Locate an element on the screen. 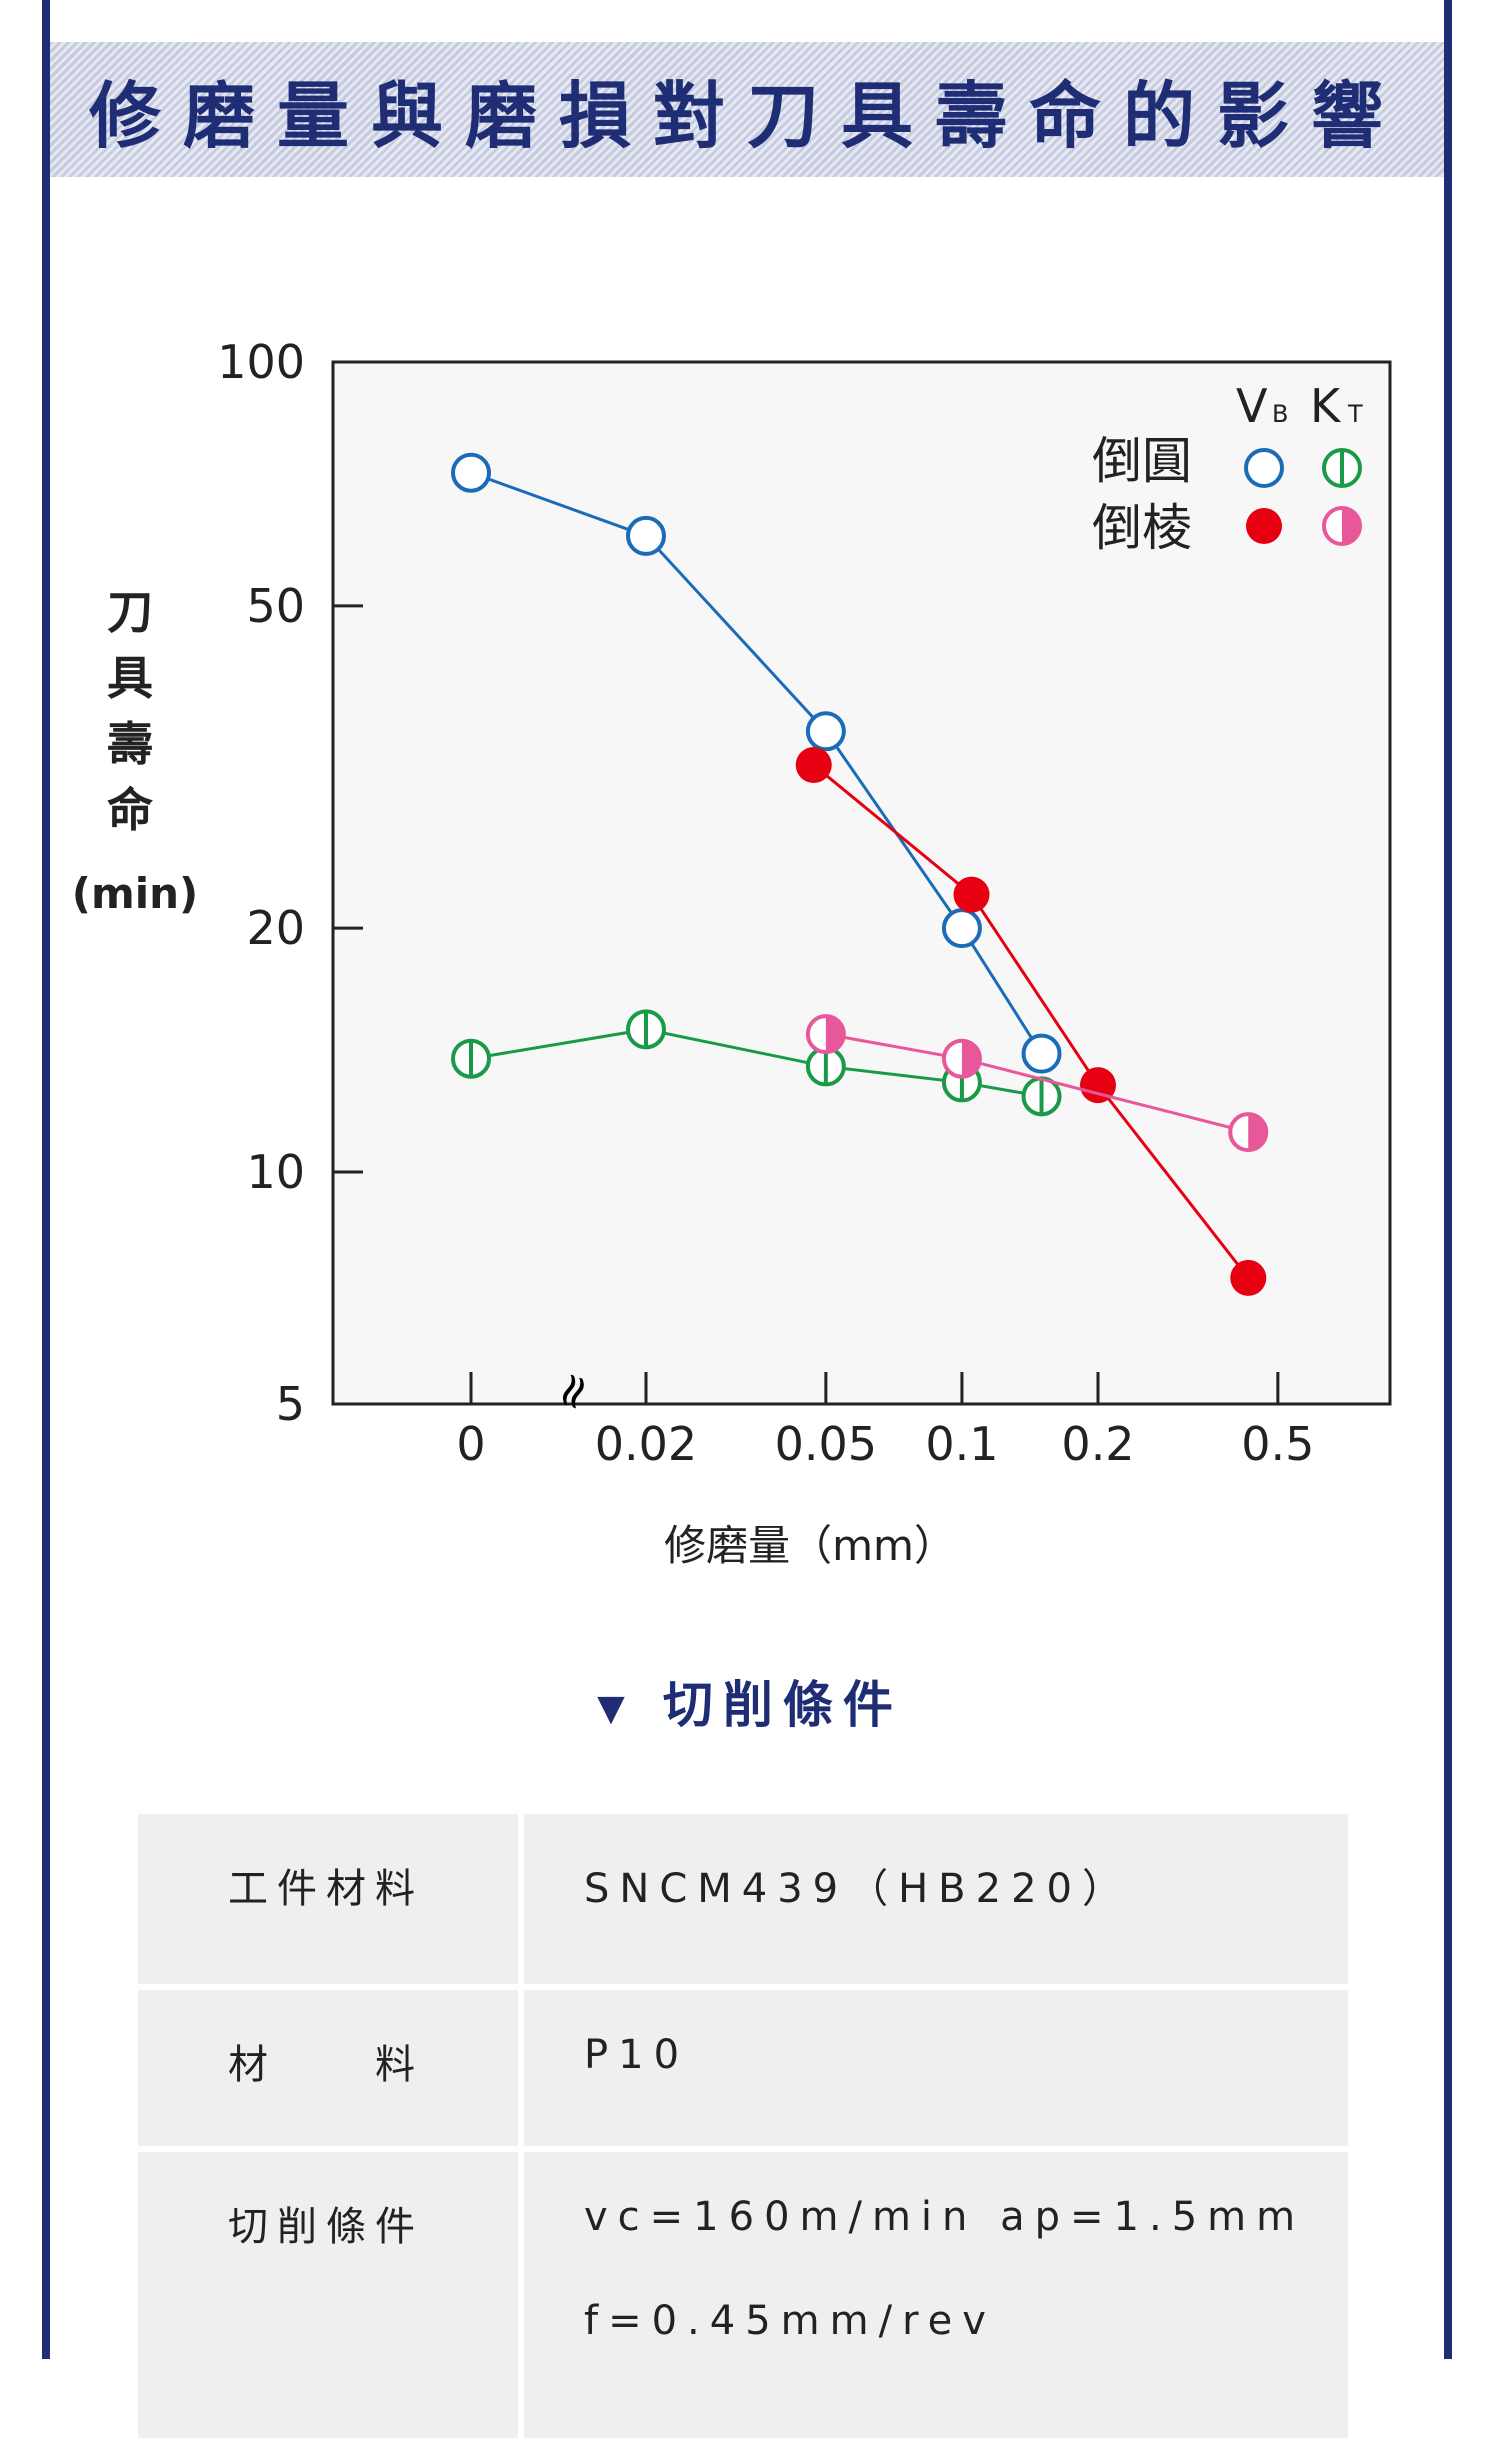  page-title: 修磨量與磨損對刀具壽命的影響 is located at coordinates (746, 116).